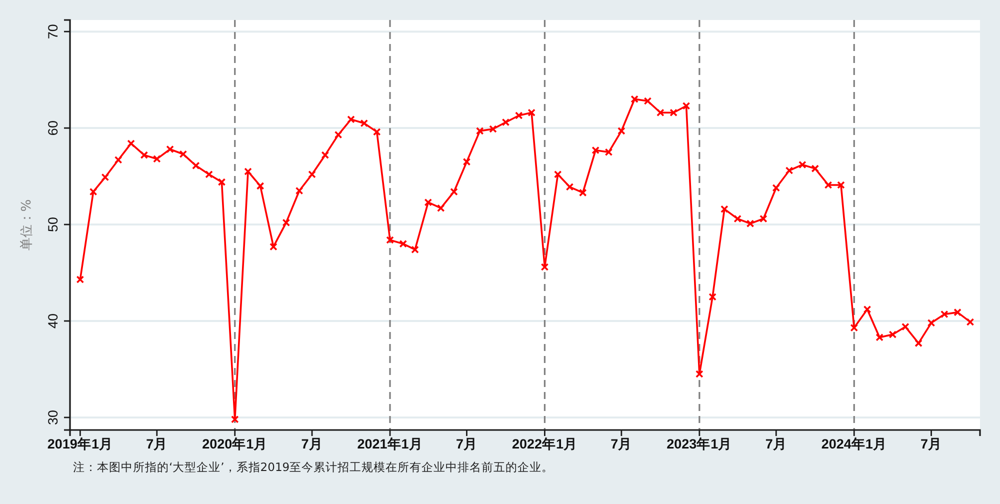  Describe the element at coordinates (53, 417) in the screenshot. I see `y-tick-label: 30` at that location.